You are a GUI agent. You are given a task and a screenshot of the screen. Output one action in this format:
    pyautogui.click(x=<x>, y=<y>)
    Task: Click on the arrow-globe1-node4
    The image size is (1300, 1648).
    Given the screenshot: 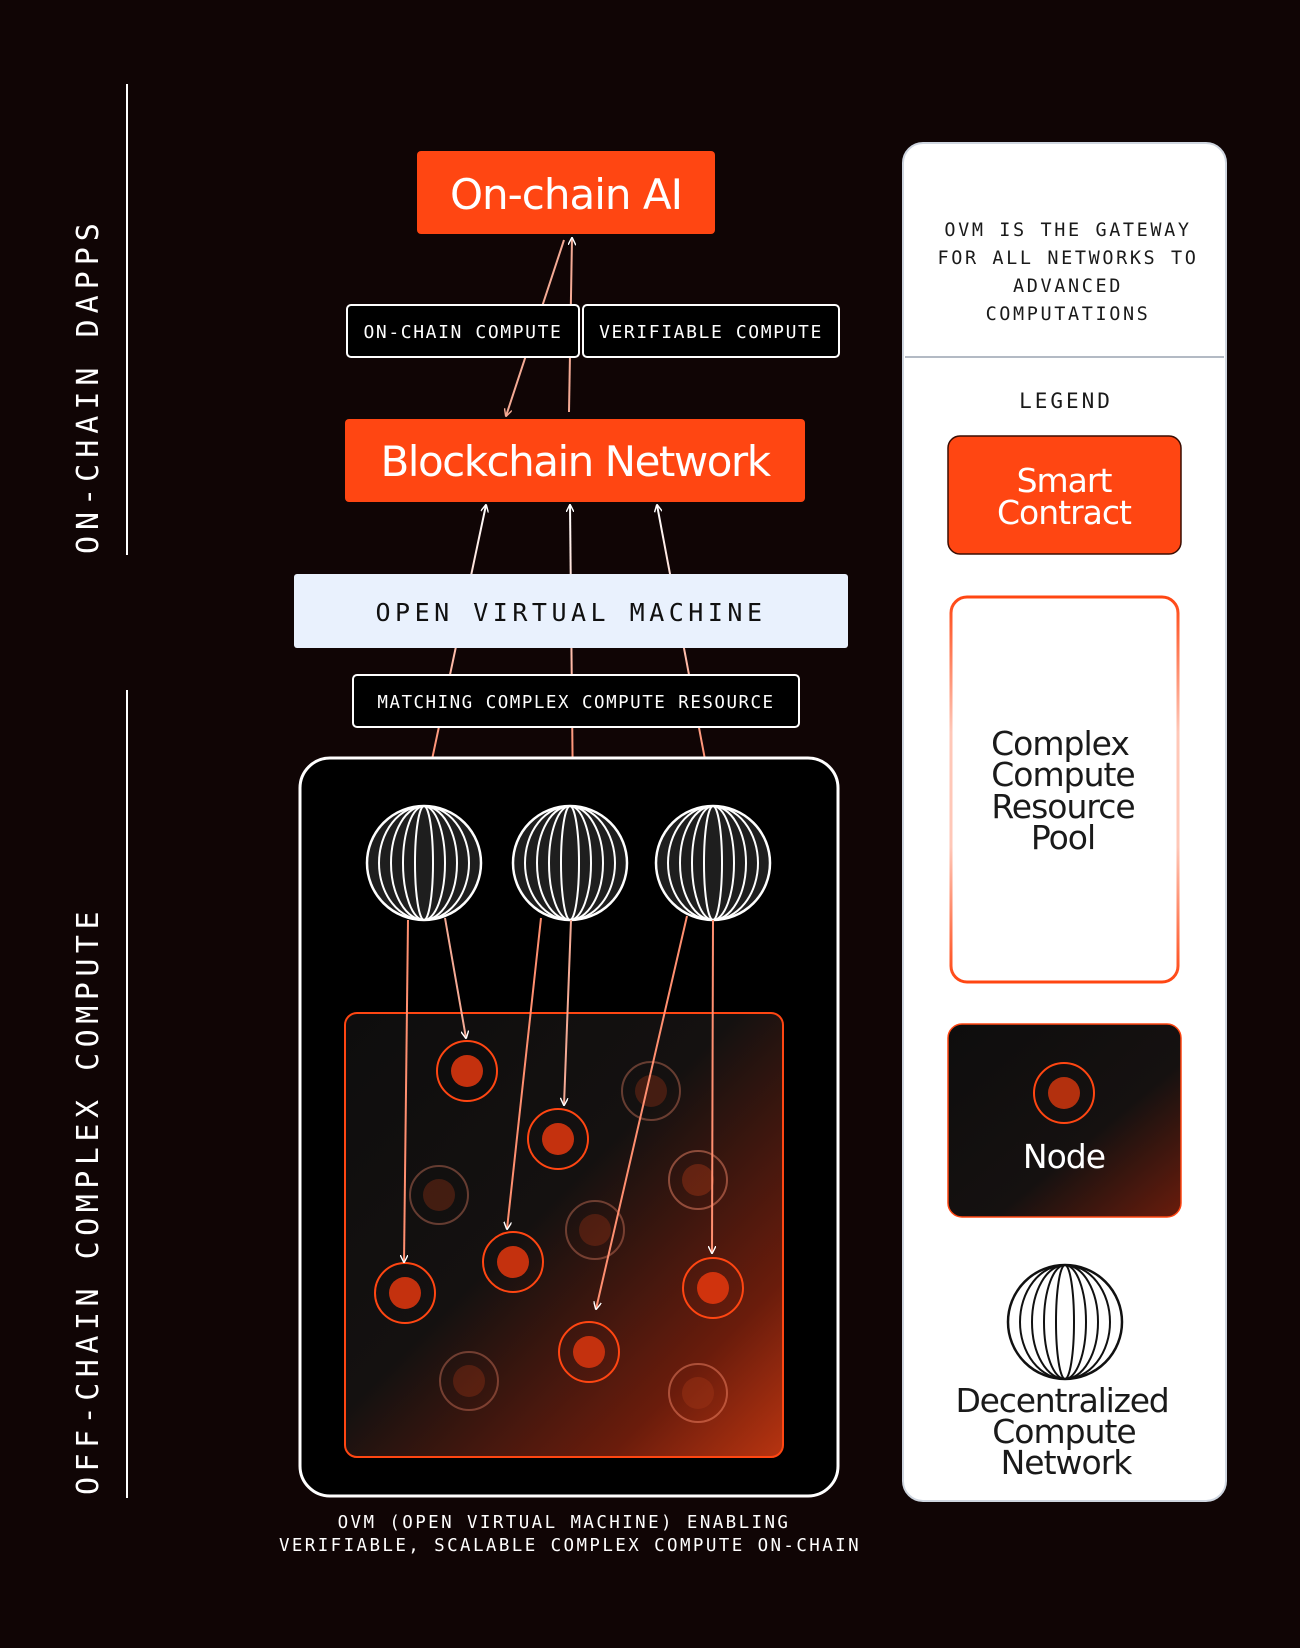 What is the action you would take?
    pyautogui.click(x=406, y=1090)
    